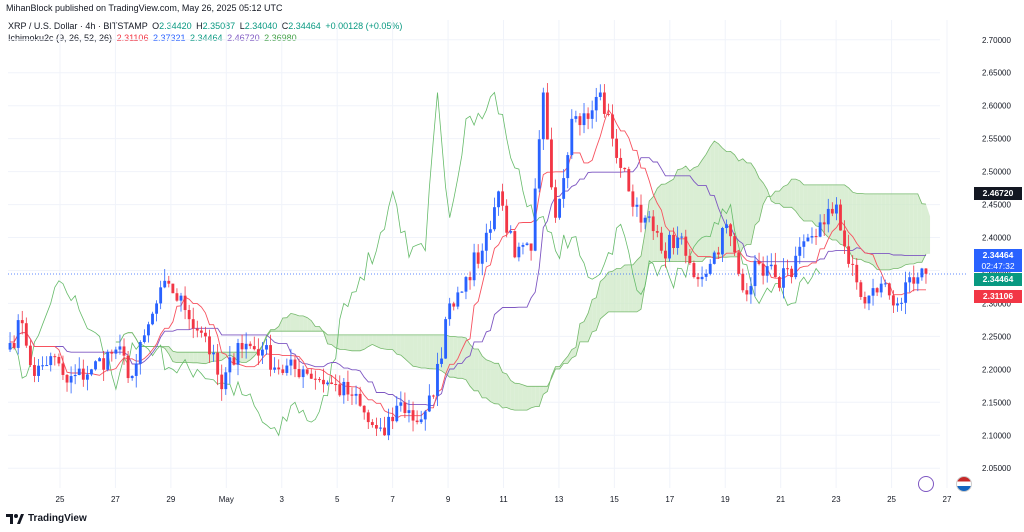 The height and width of the screenshot is (532, 1024). I want to click on ohlc-high-label: H, so click(199, 26).